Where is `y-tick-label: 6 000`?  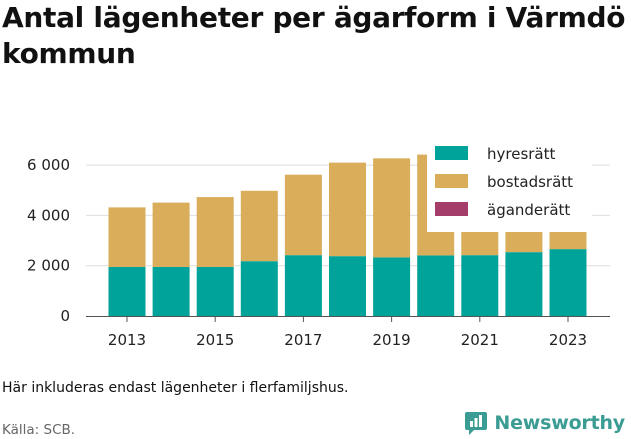
y-tick-label: 6 000 is located at coordinates (48, 165).